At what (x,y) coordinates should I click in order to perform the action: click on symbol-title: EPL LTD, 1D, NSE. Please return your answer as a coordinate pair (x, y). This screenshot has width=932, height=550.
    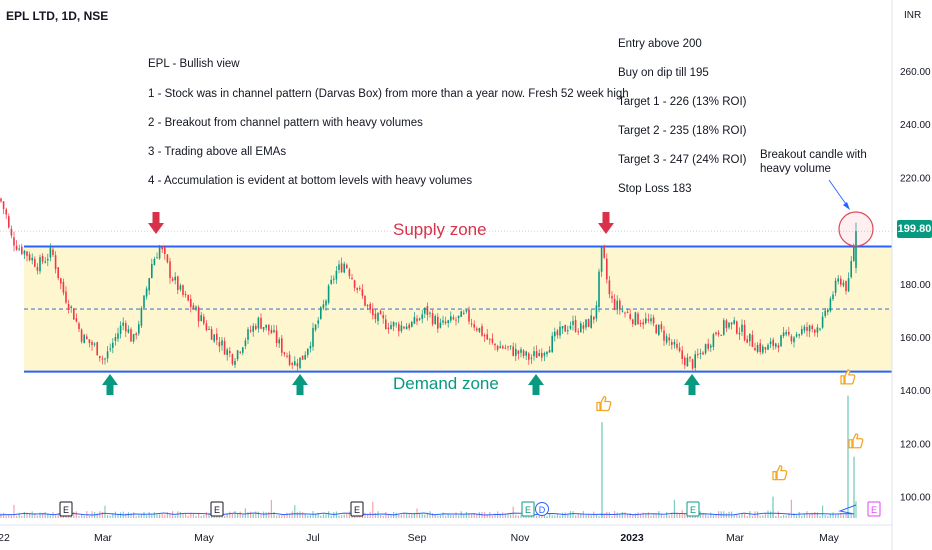
    Looking at the image, I should click on (57, 16).